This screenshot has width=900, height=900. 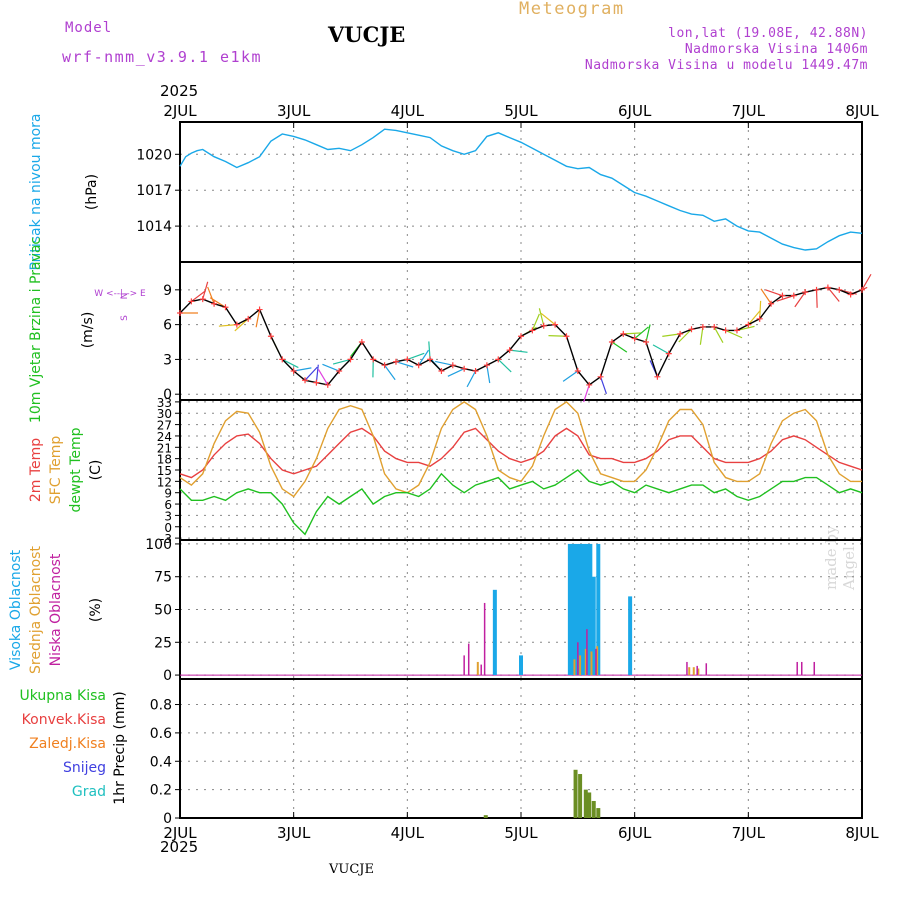 I want to click on x-tick-label-top: 2JUL, so click(x=180, y=111).